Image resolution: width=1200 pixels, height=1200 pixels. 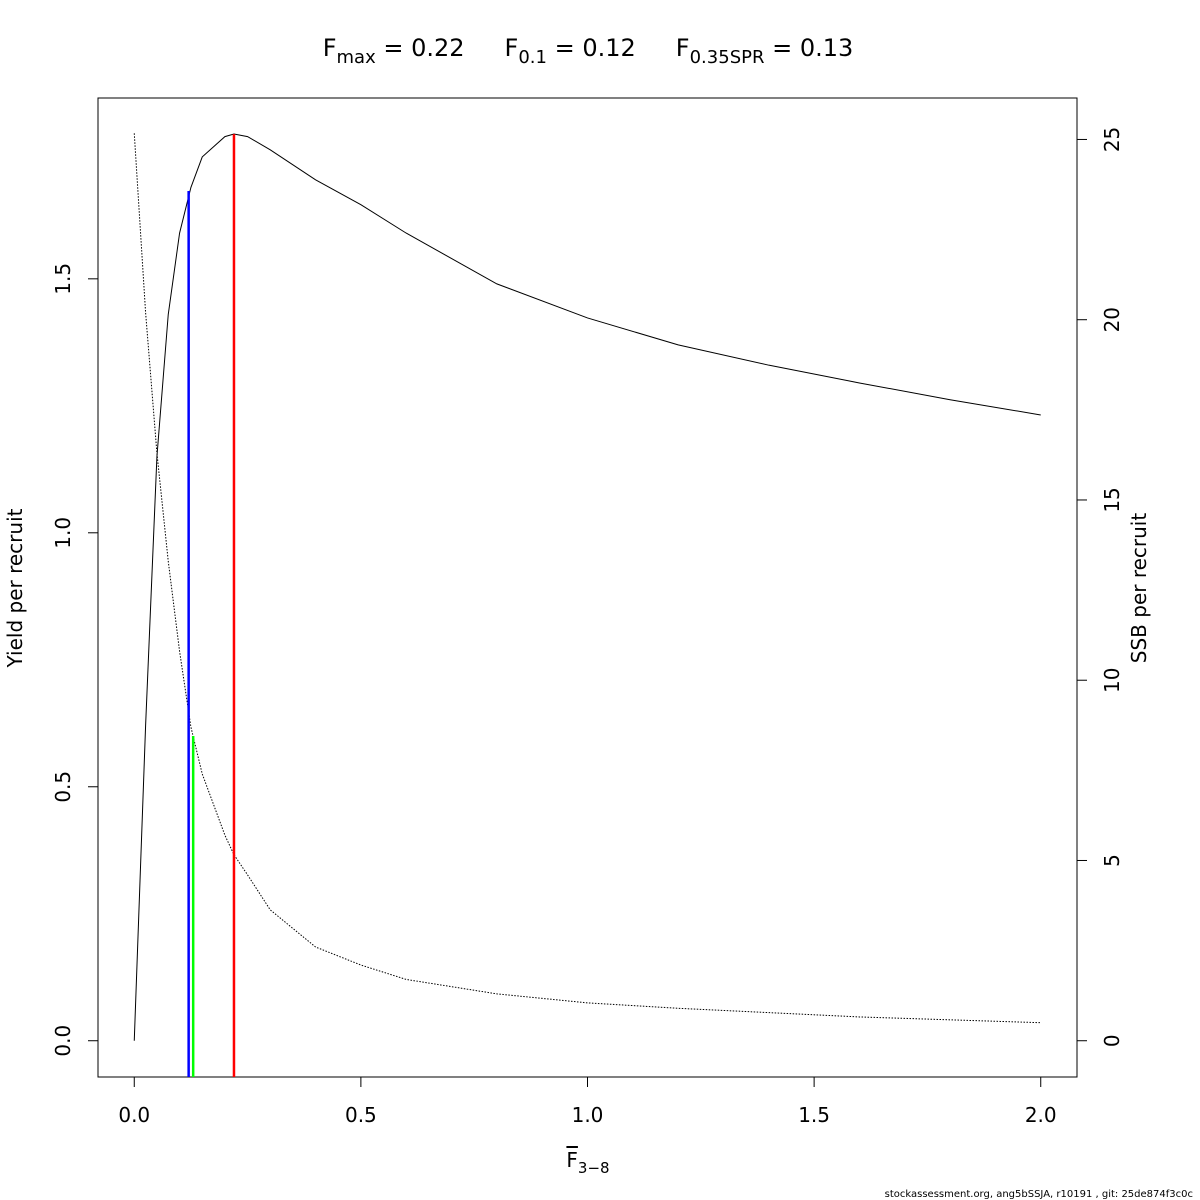 I want to click on title-sub: 0.1, so click(x=532, y=57).